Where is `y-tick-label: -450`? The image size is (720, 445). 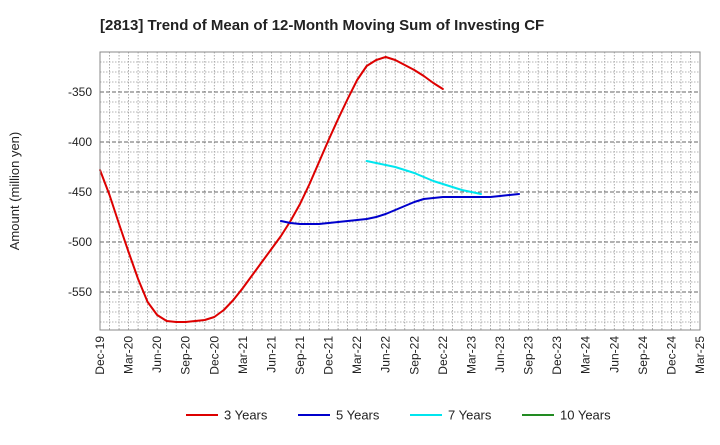 y-tick-label: -450 is located at coordinates (80, 192).